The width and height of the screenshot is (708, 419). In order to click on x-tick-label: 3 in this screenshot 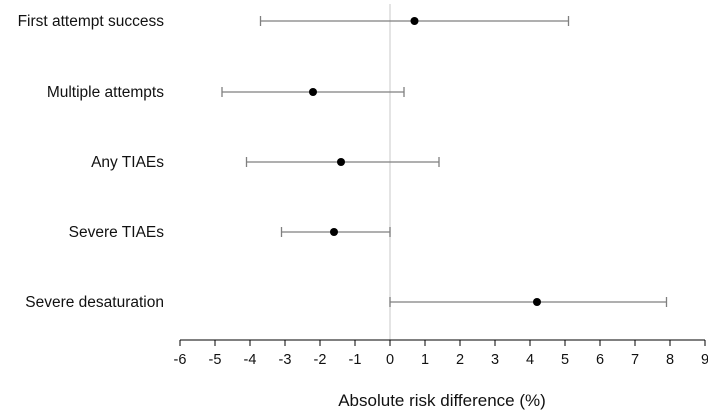, I will do `click(495, 360)`.